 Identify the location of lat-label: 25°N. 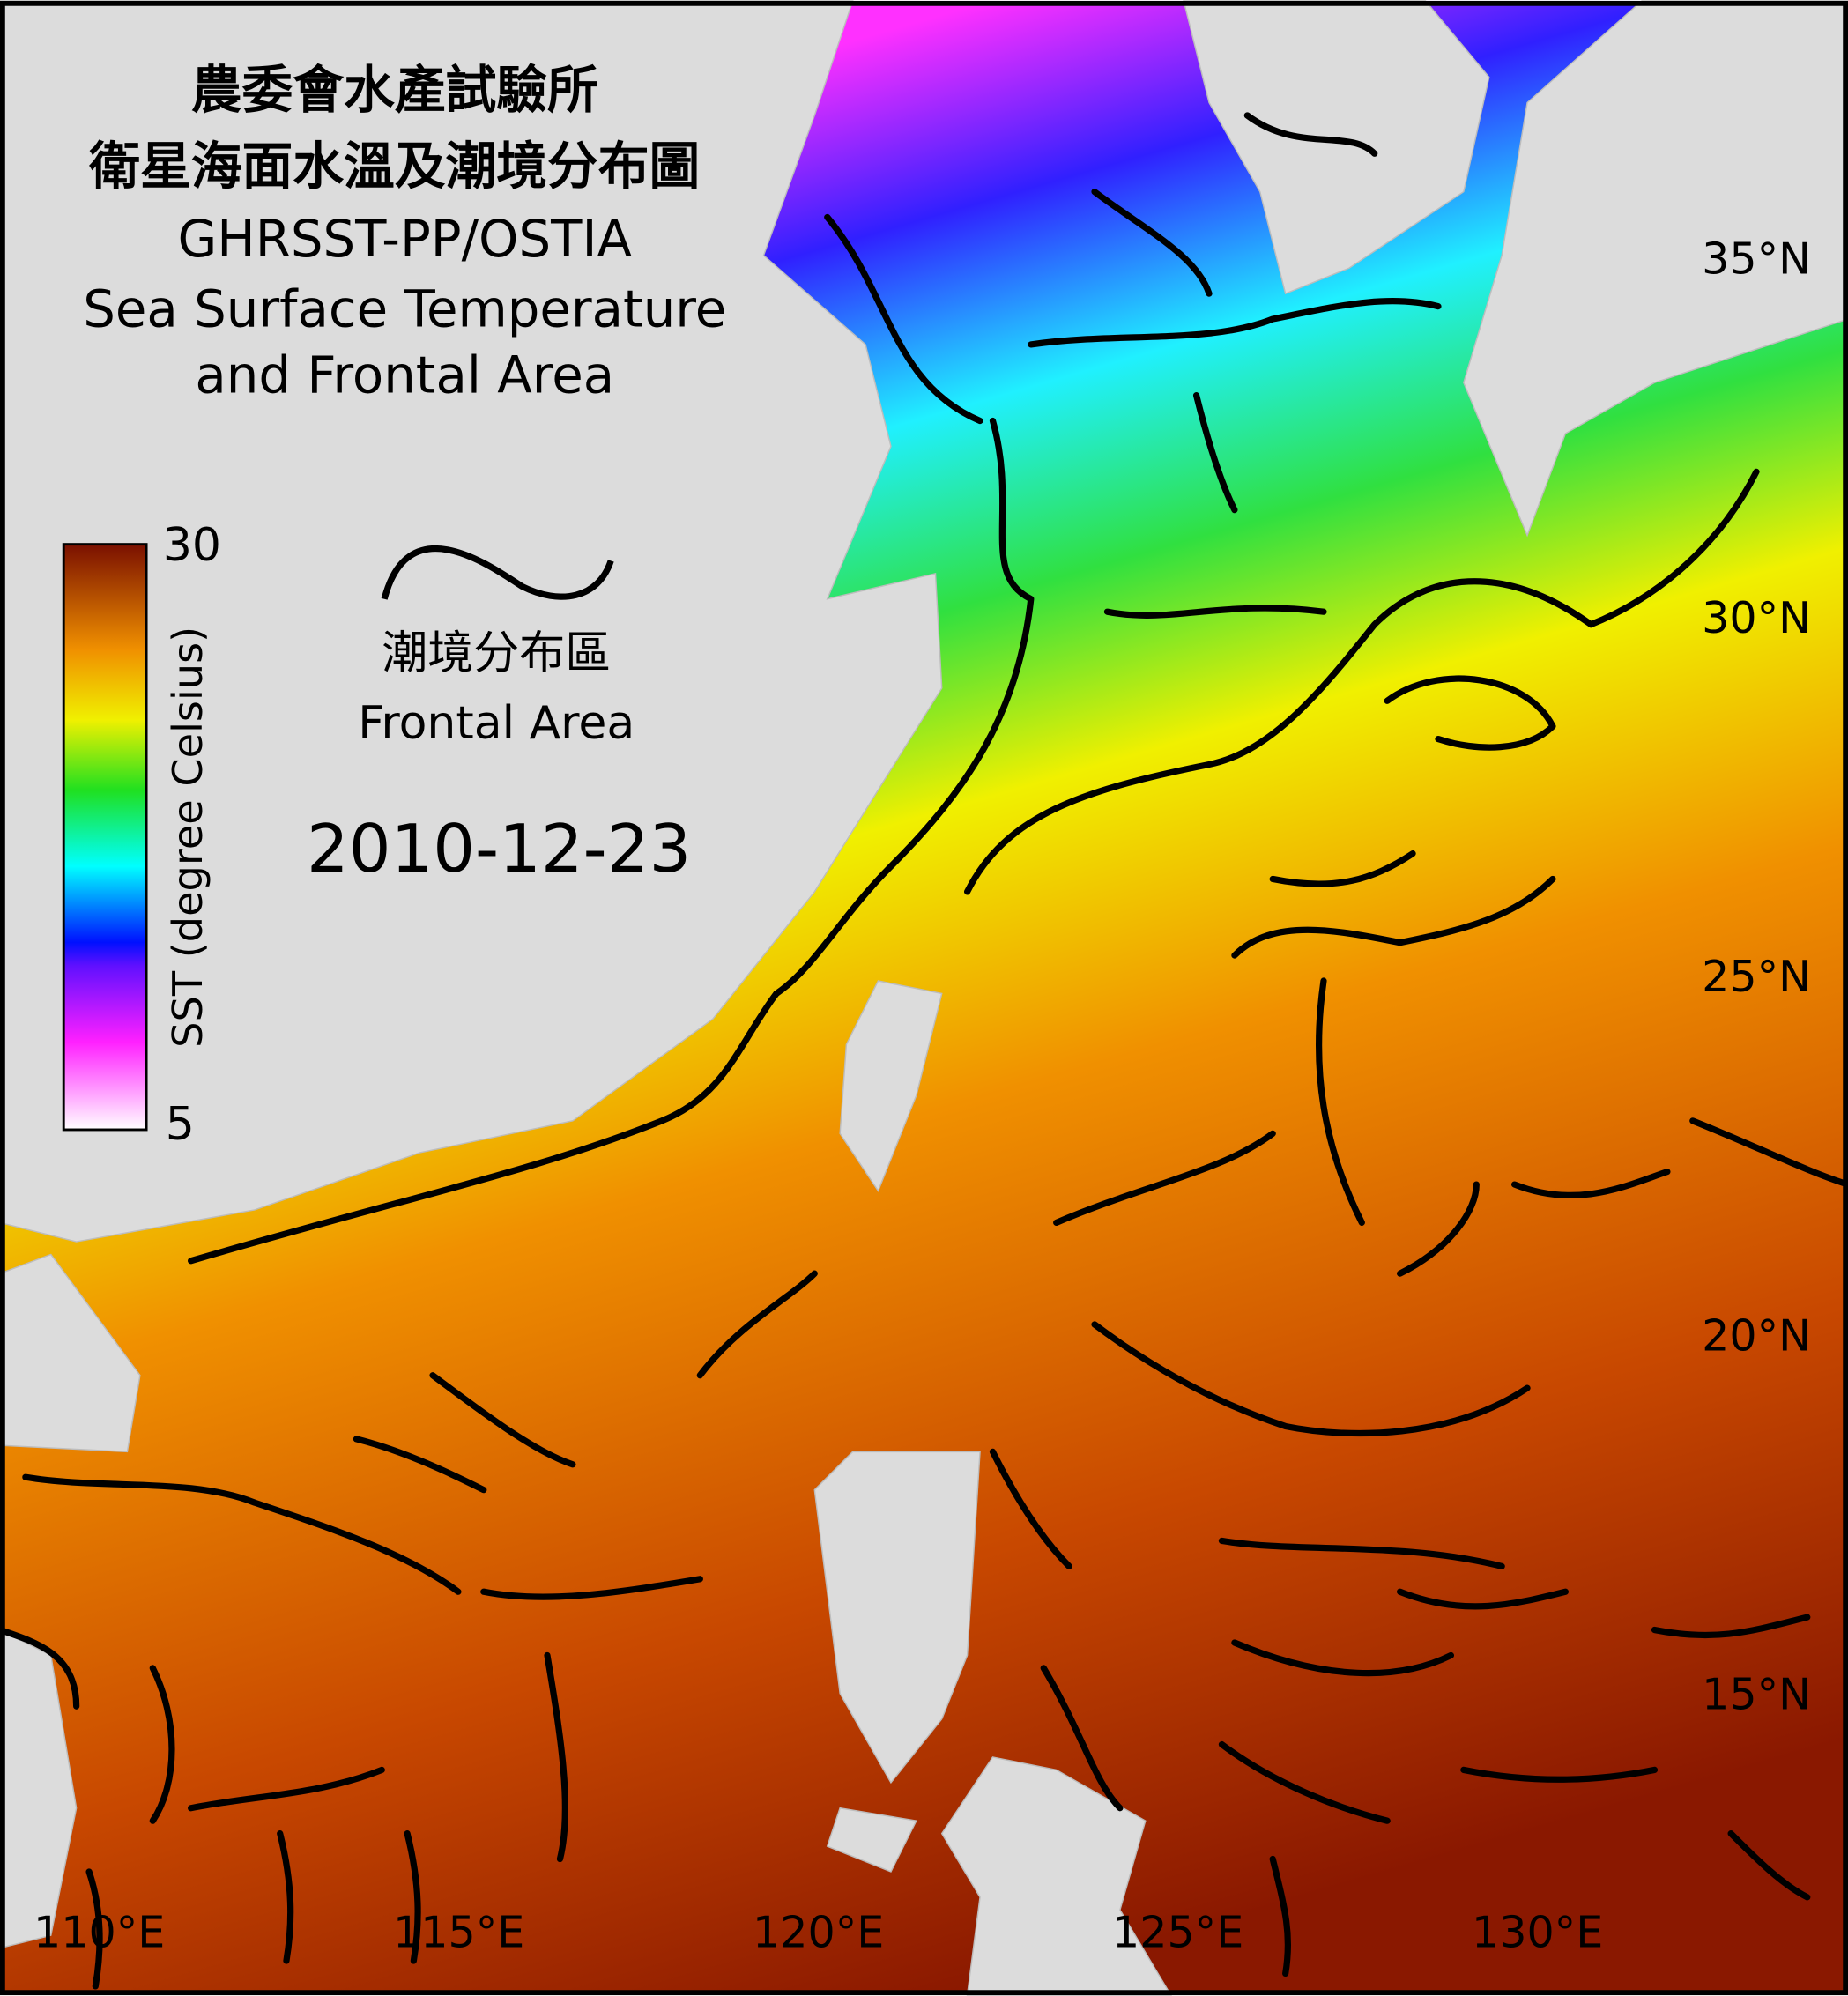
(1756, 976).